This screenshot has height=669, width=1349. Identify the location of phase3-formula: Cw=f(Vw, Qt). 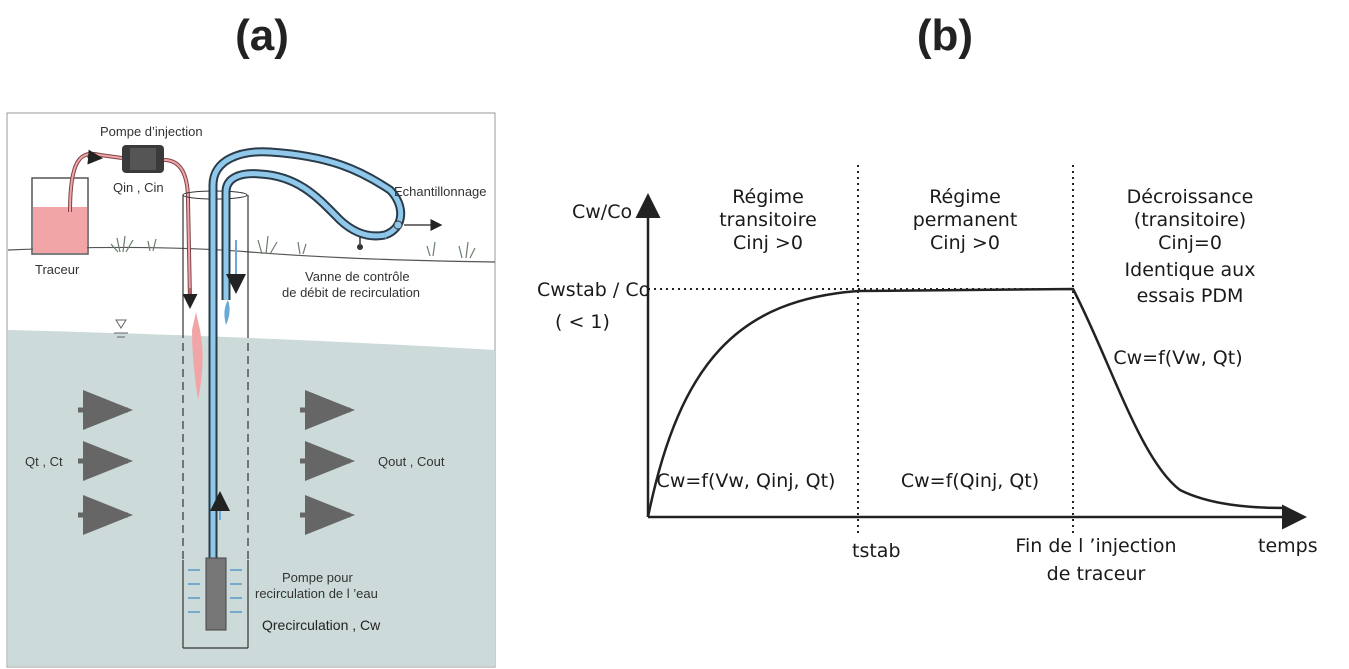
(1177, 358).